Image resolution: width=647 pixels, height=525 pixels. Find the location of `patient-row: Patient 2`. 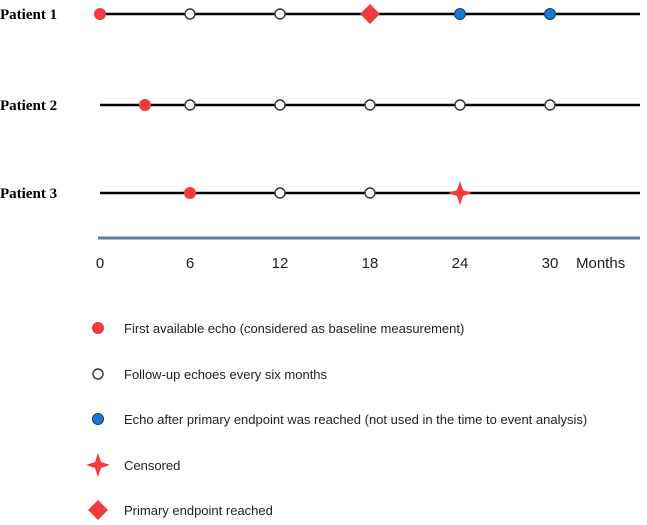

patient-row: Patient 2 is located at coordinates (320, 106).